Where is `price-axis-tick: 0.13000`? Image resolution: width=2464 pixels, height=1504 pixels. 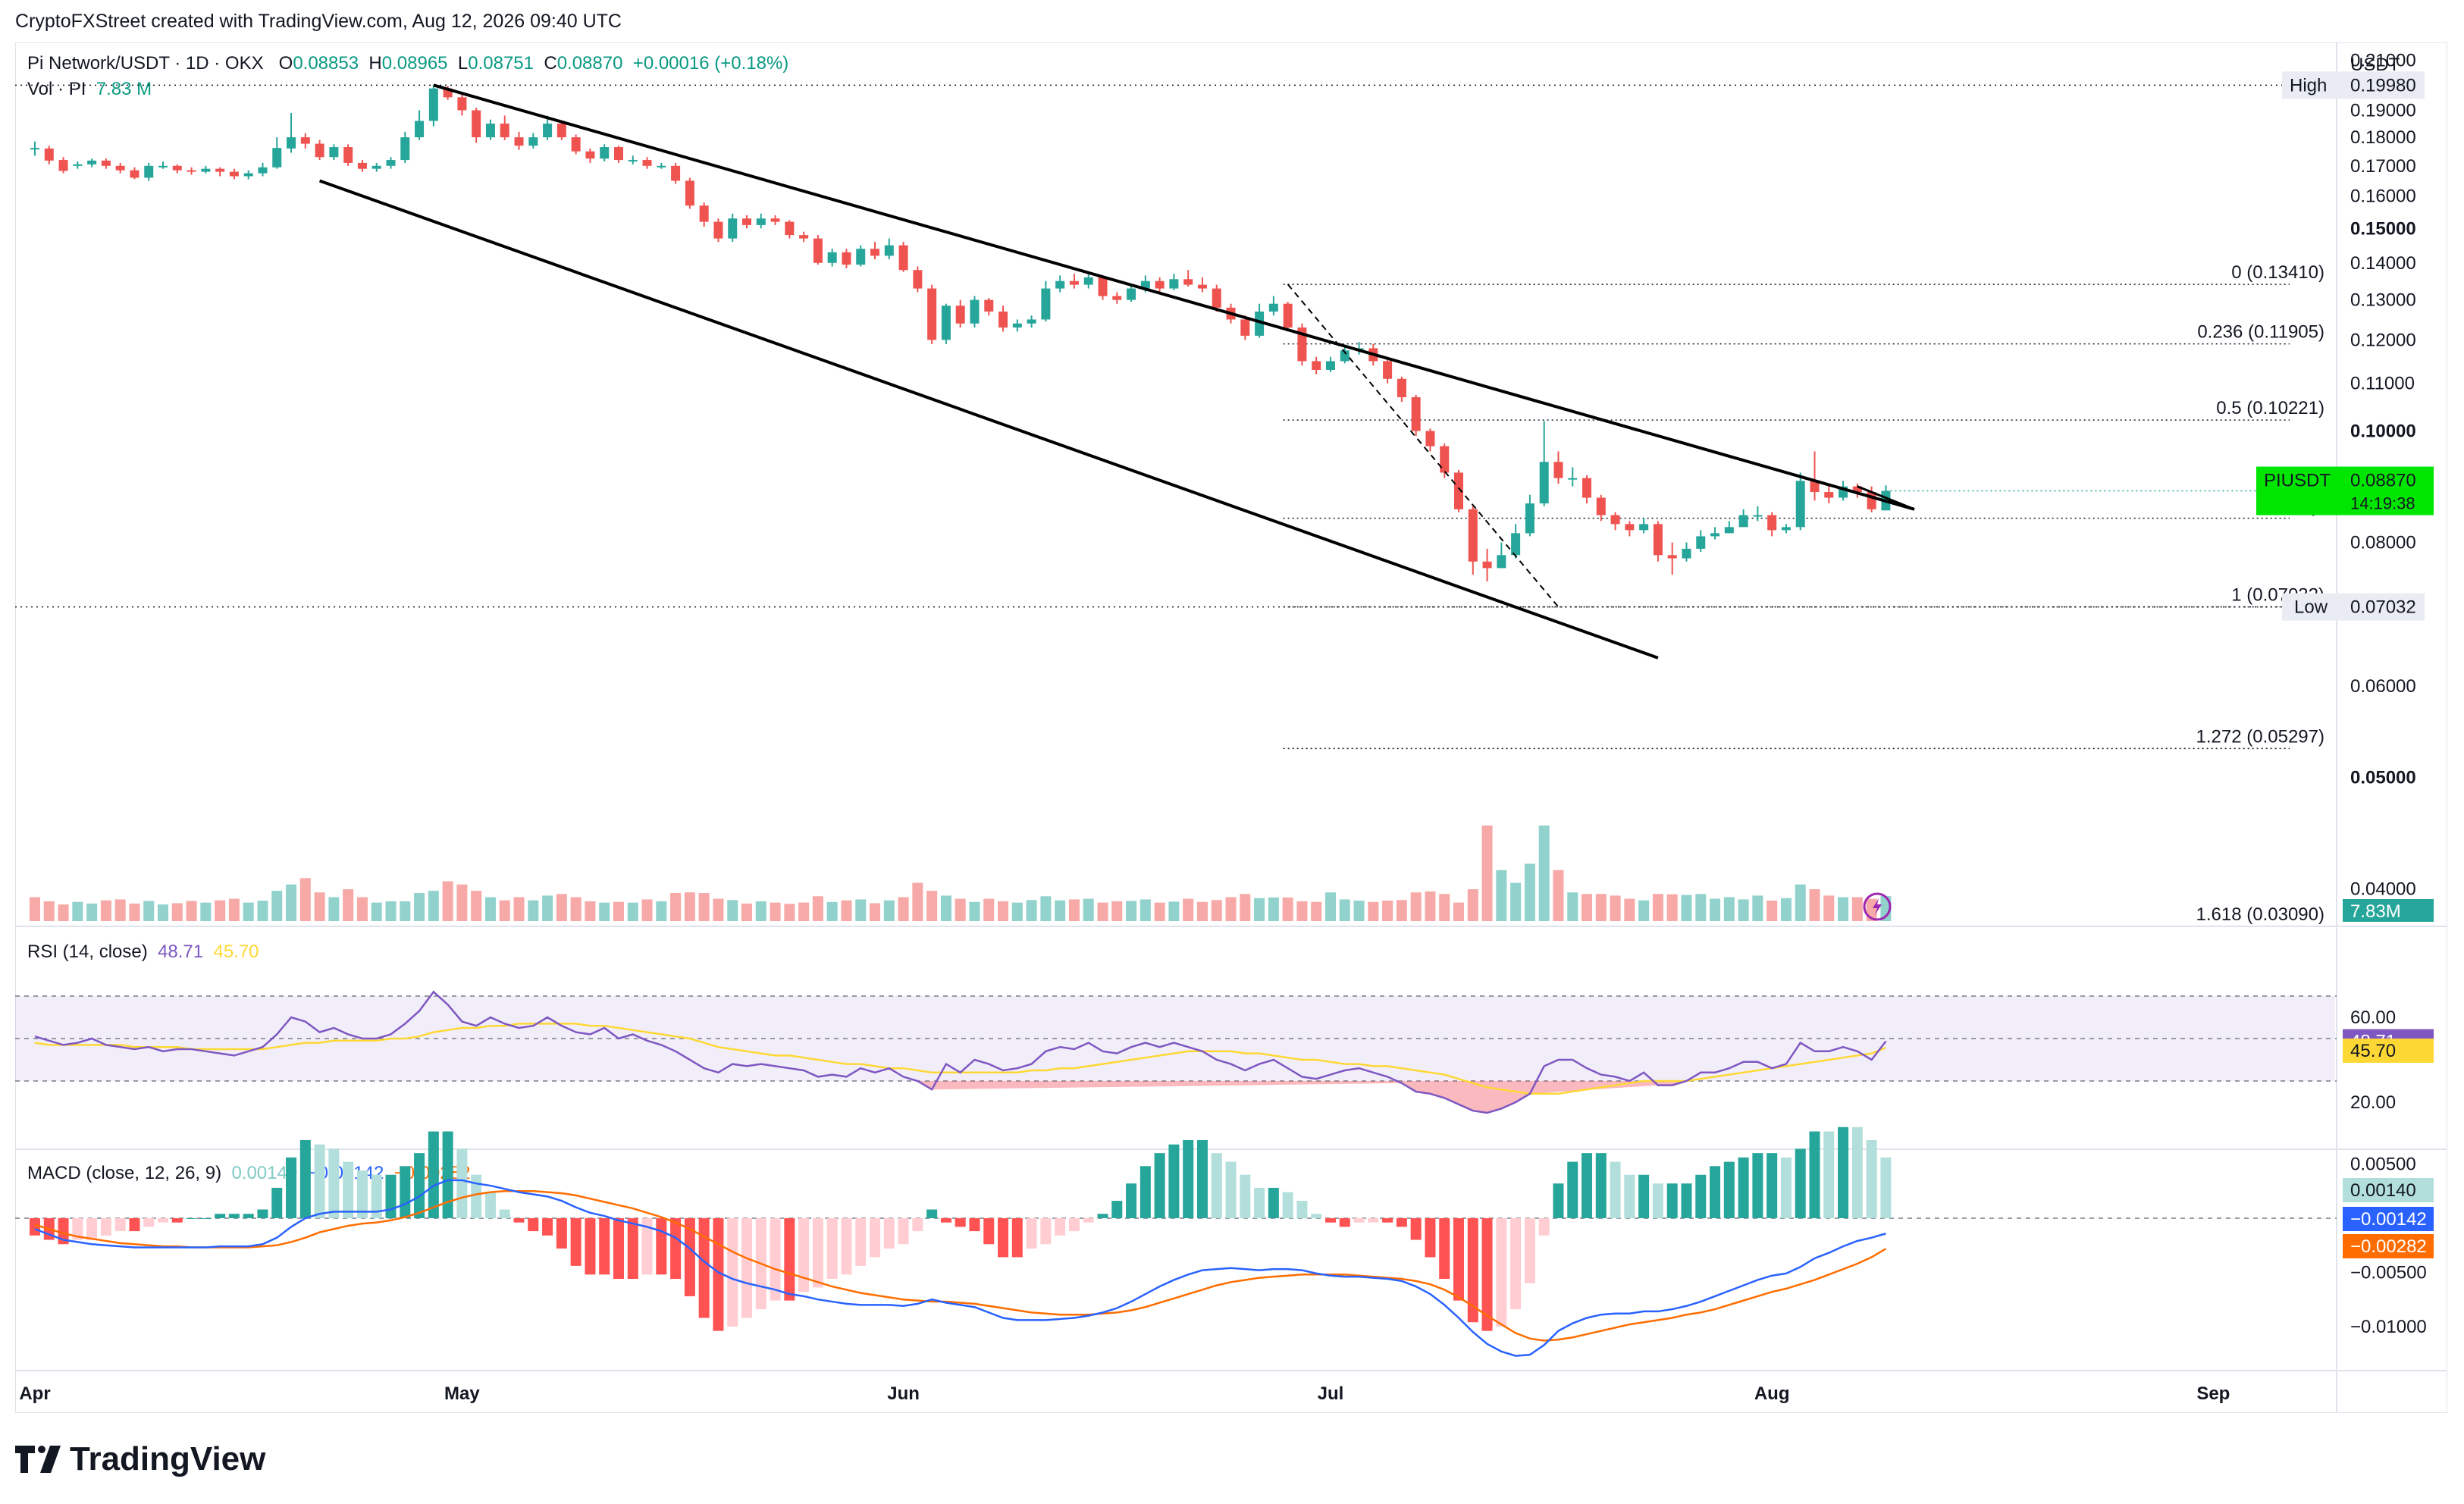 price-axis-tick: 0.13000 is located at coordinates (2383, 300).